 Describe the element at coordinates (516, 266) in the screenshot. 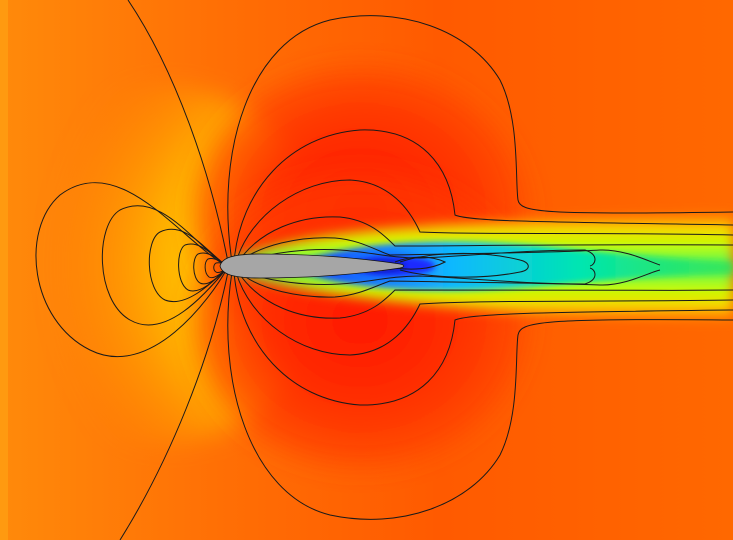

I see `wake-core` at that location.